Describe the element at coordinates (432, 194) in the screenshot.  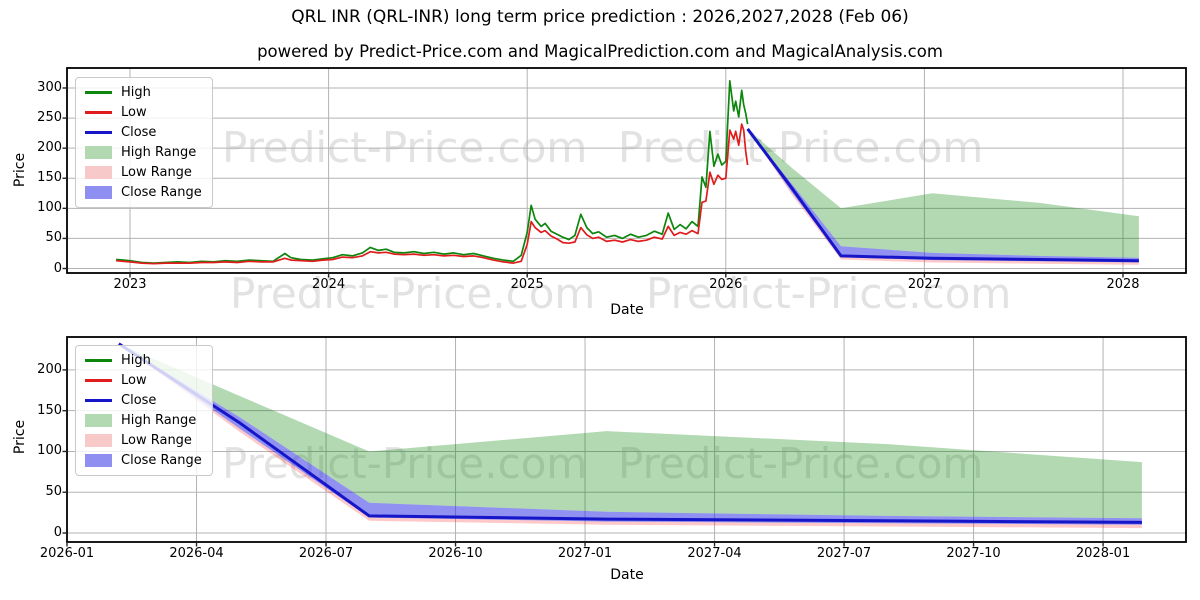
I see `low-line` at that location.